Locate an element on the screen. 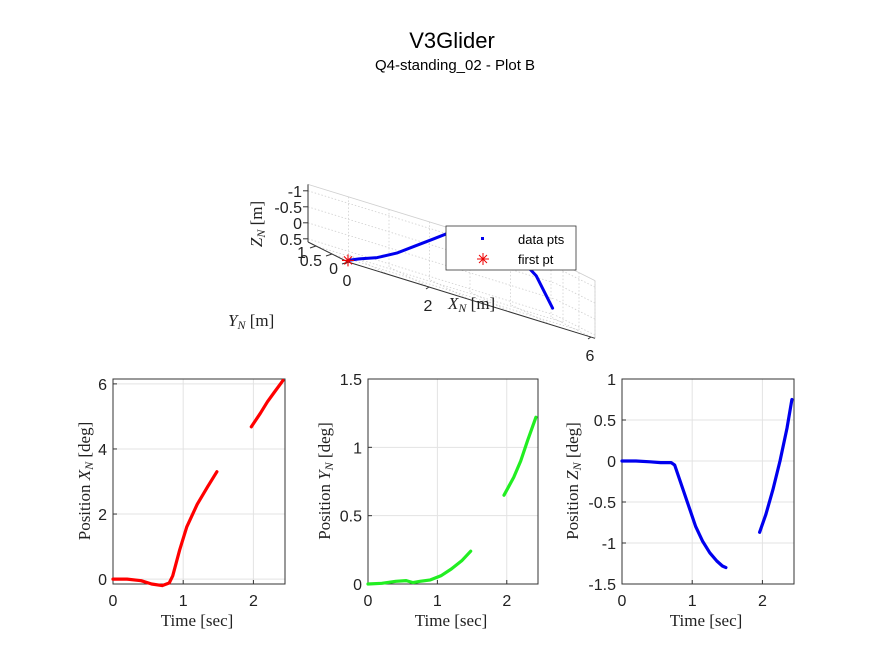 This screenshot has height=656, width=875. y-tick-label: 1.5 is located at coordinates (351, 380).